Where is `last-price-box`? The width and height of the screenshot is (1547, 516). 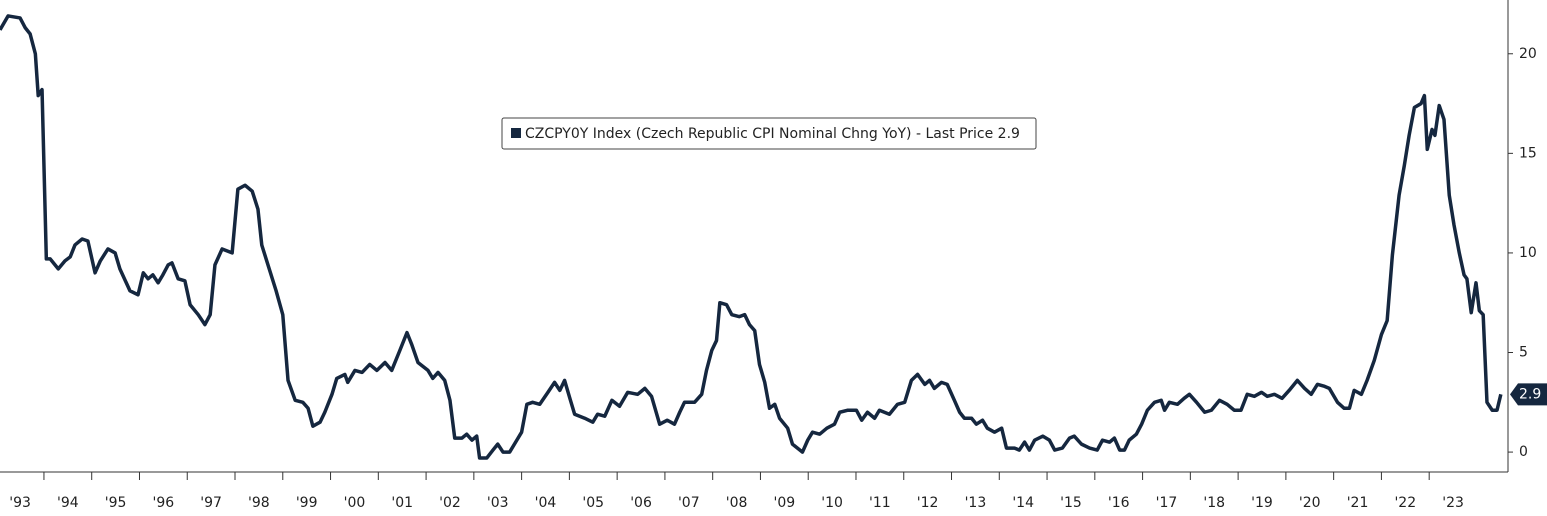
last-price-box is located at coordinates (1528, 394).